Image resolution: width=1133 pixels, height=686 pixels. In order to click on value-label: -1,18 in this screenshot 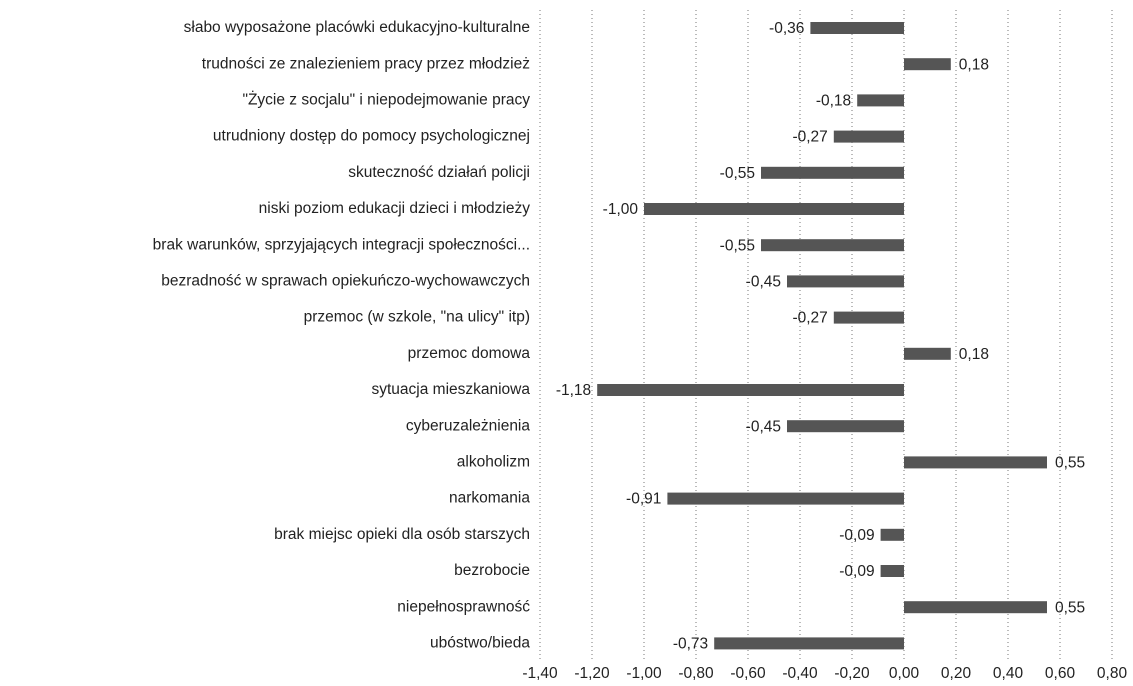, I will do `click(573, 390)`.